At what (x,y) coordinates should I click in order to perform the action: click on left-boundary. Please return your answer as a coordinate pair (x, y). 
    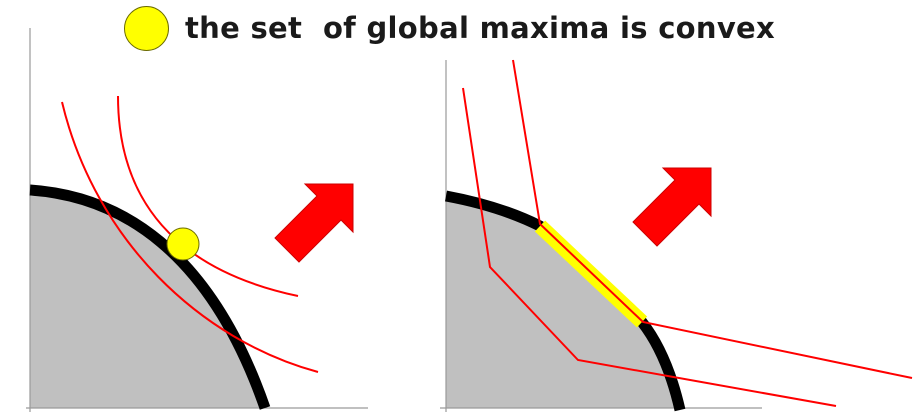
    Looking at the image, I should click on (150, 297).